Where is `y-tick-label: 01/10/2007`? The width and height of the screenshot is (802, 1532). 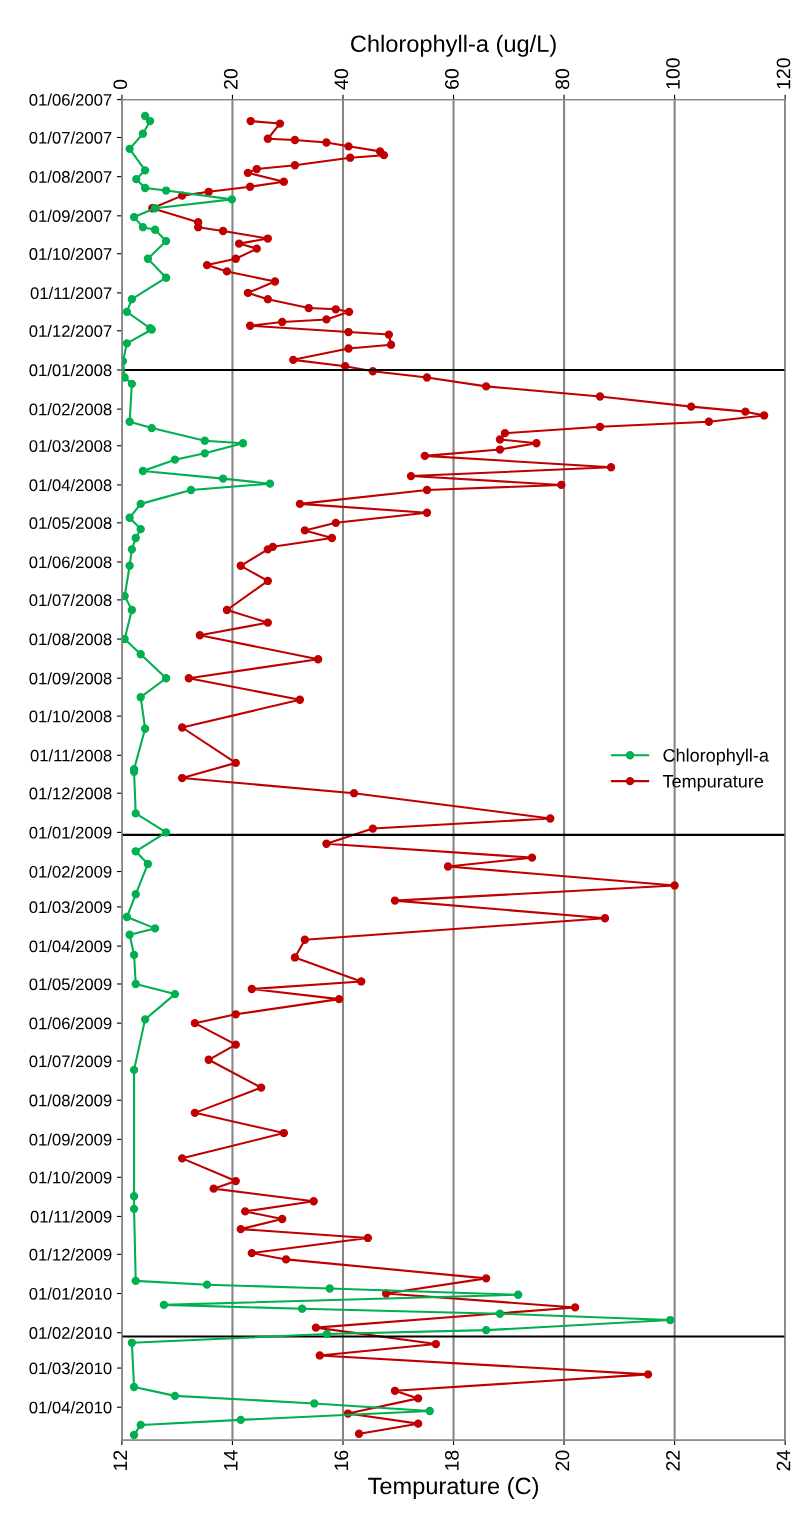
y-tick-label: 01/10/2007 is located at coordinates (70, 253).